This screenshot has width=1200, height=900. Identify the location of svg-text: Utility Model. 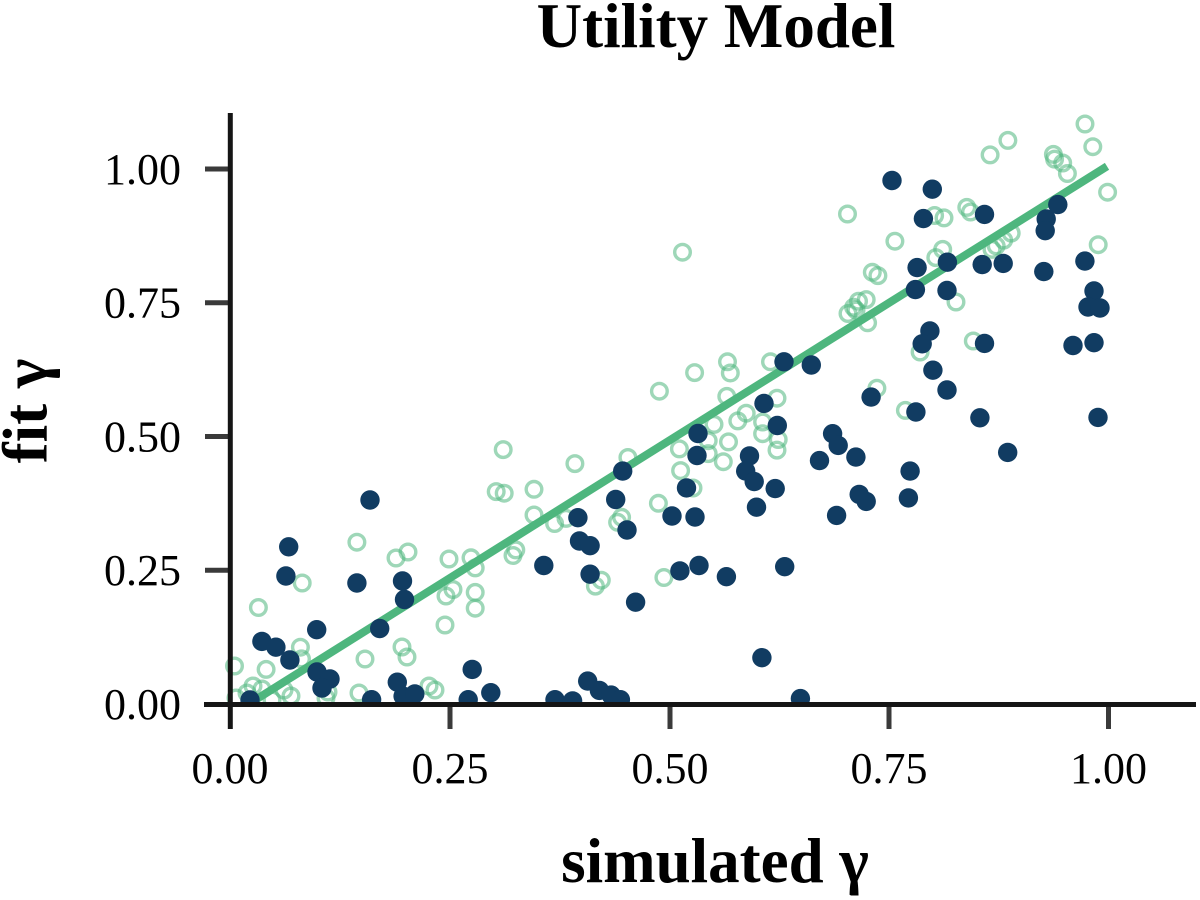
(716, 30).